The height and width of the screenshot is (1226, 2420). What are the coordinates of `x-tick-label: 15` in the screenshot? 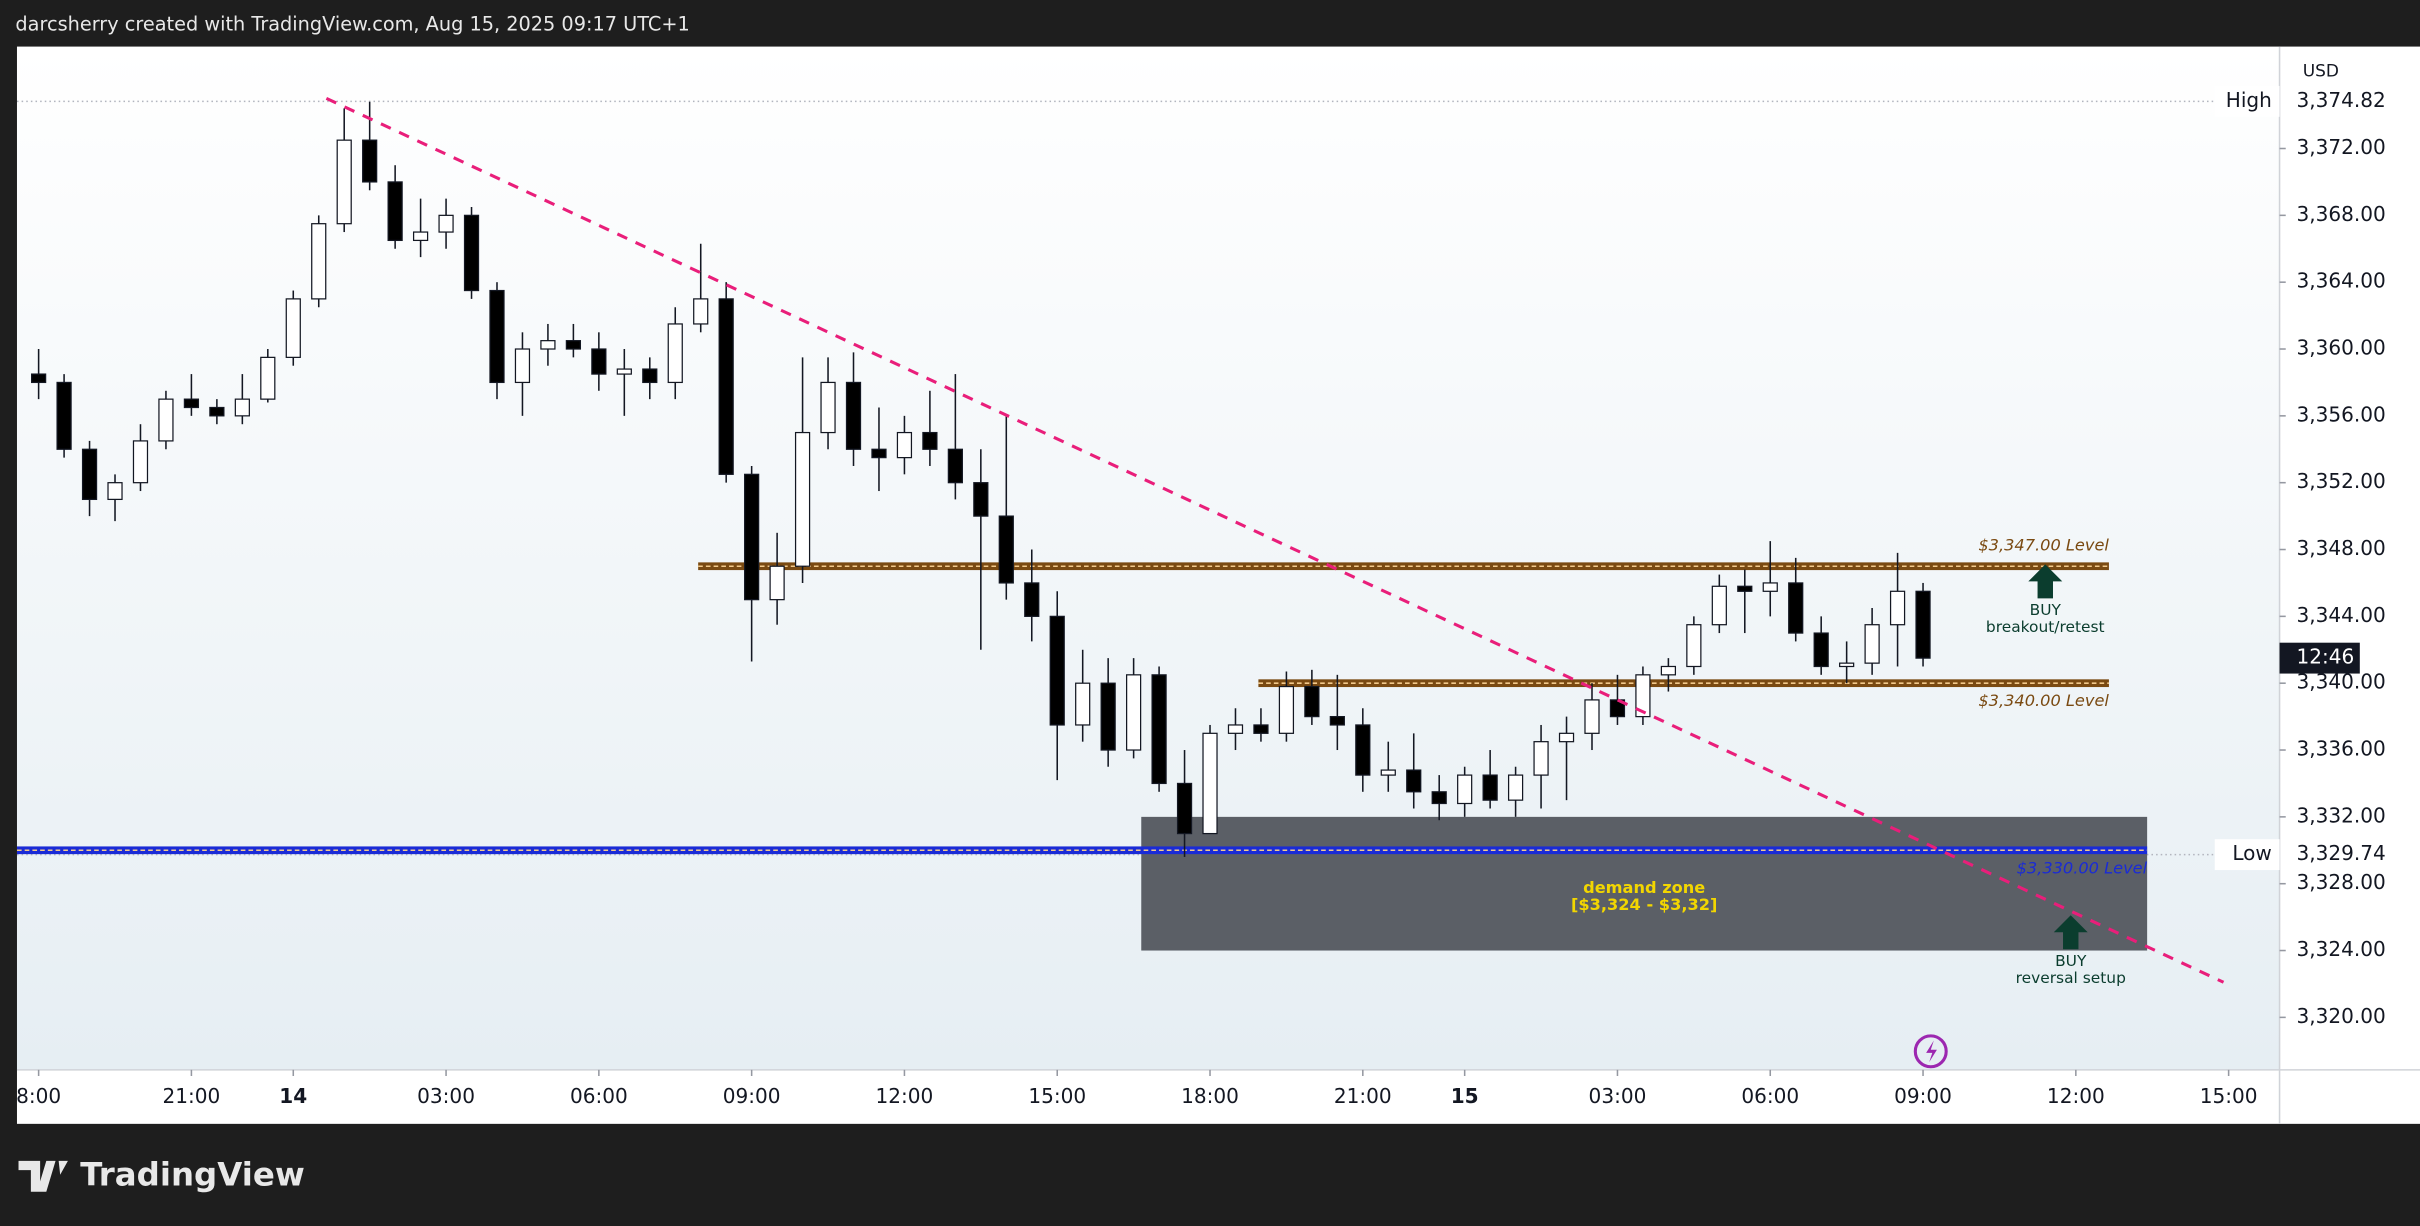 It's located at (1465, 1096).